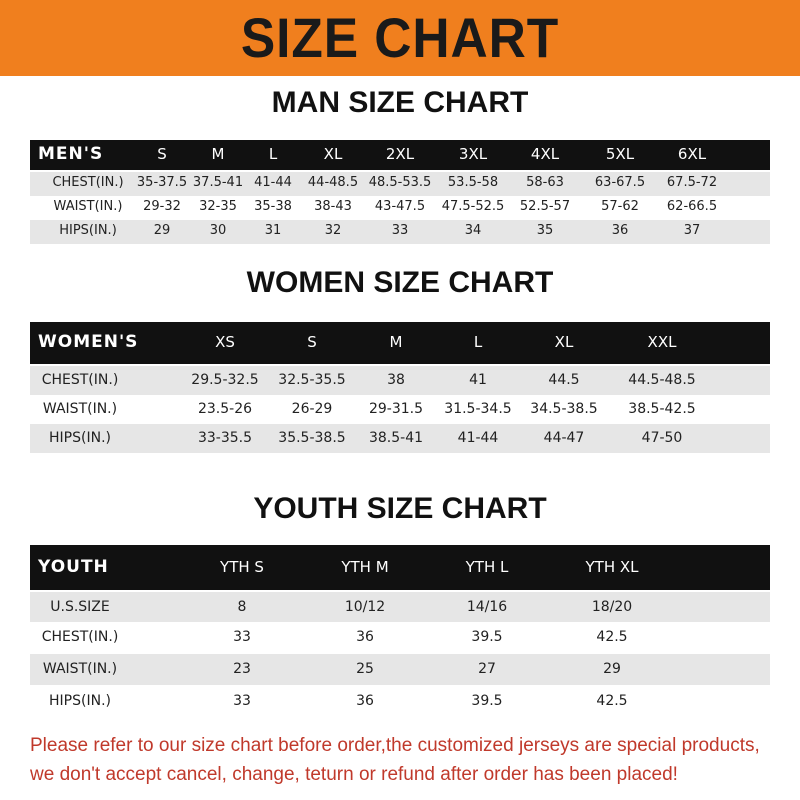  What do you see at coordinates (473, 182) in the screenshot?
I see `cell: 53.5-58` at bounding box center [473, 182].